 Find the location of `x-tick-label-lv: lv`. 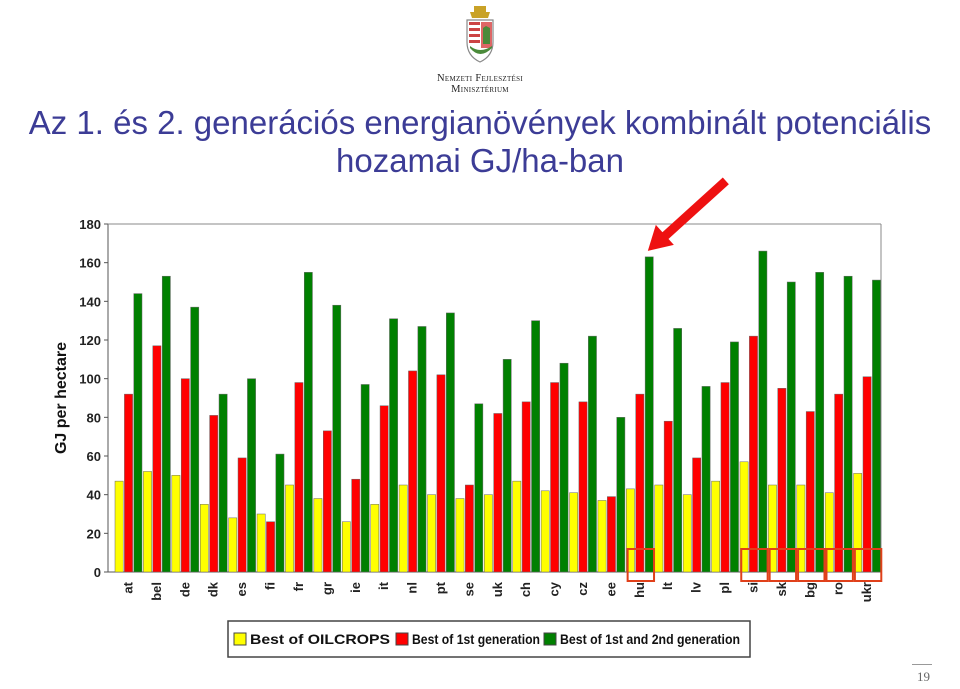

x-tick-label-lv: lv is located at coordinates (696, 587).